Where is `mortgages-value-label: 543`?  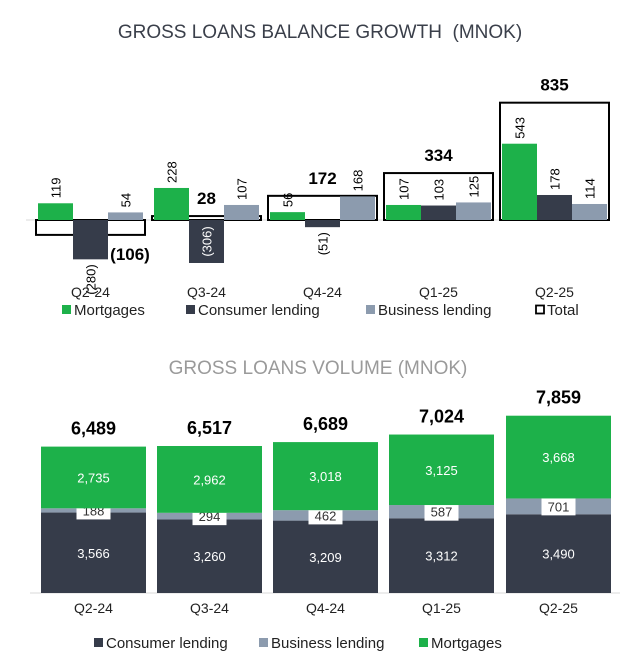
mortgages-value-label: 543 is located at coordinates (520, 128).